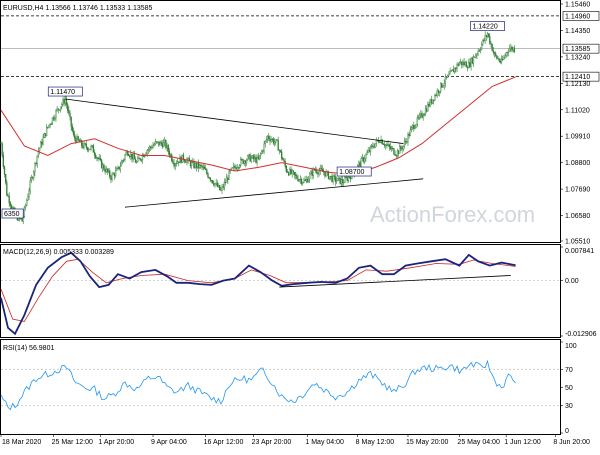  I want to click on rsi-panel-title: RSI(14) 56.9801, so click(28, 348).